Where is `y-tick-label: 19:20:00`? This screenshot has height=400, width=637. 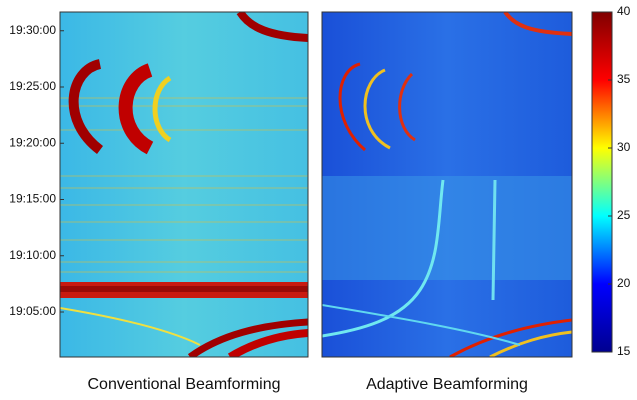
y-tick-label: 19:20:00 is located at coordinates (32, 142).